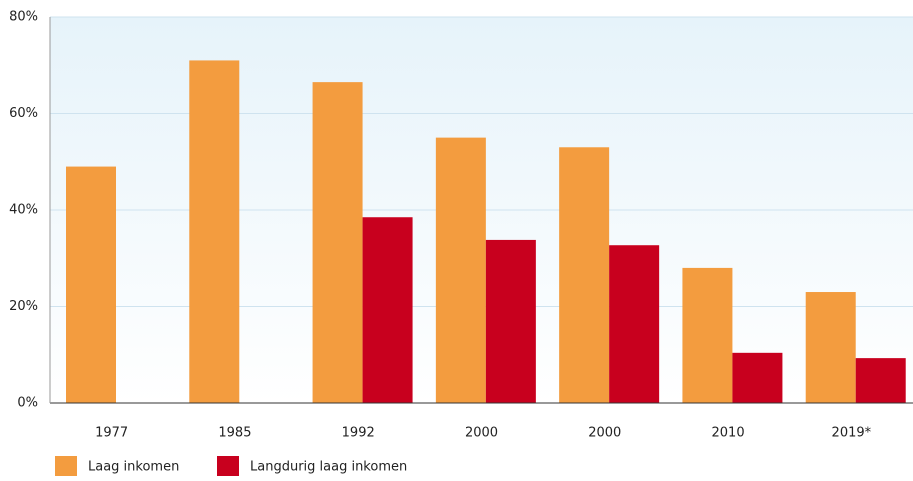 The width and height of the screenshot is (913, 481). What do you see at coordinates (23, 17) in the screenshot?
I see `y-tick-label: 80%` at bounding box center [23, 17].